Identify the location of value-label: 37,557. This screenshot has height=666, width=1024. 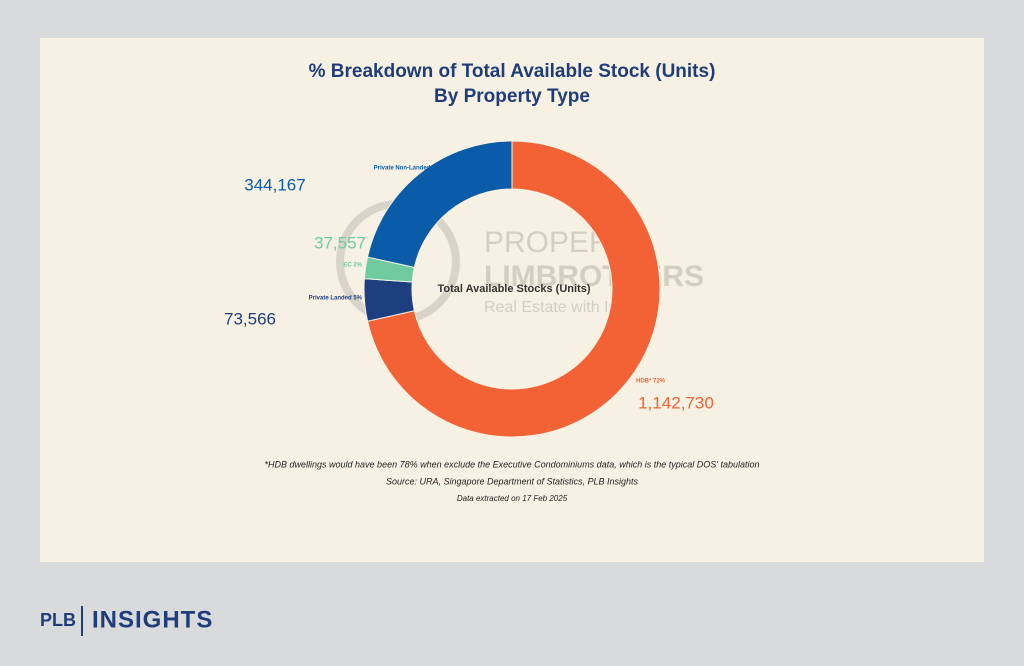
(340, 242).